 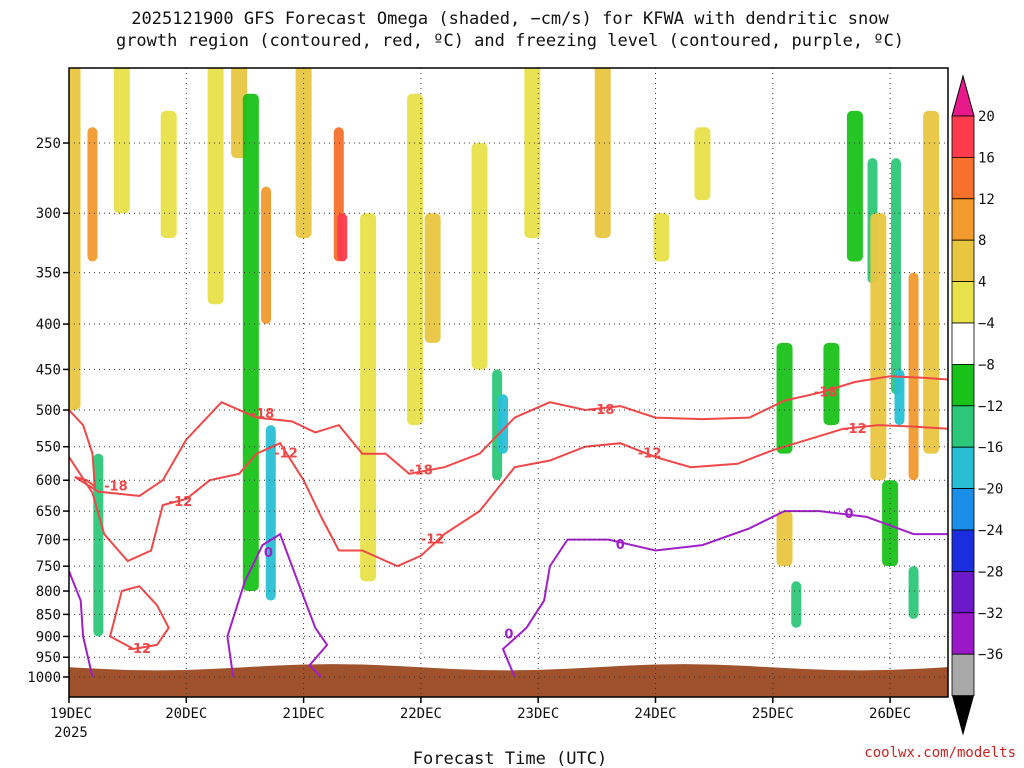 I want to click on x-tick-label: 24DEC, so click(x=655, y=714).